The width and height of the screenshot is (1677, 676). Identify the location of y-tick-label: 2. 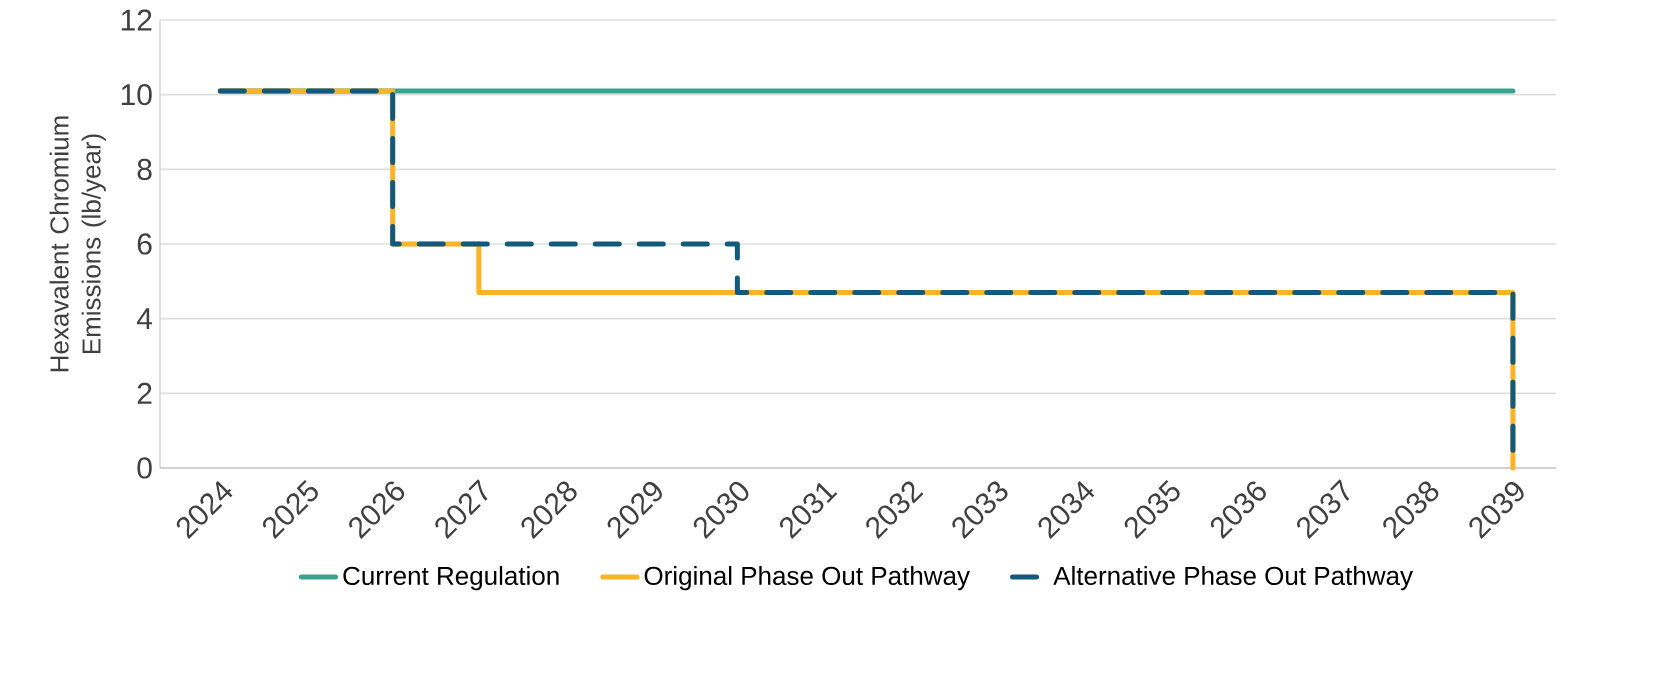
(144, 393).